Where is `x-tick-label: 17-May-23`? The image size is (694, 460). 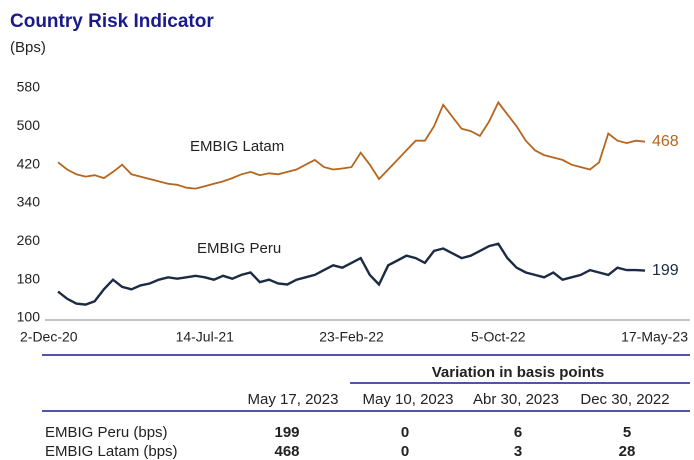 x-tick-label: 17-May-23 is located at coordinates (654, 337).